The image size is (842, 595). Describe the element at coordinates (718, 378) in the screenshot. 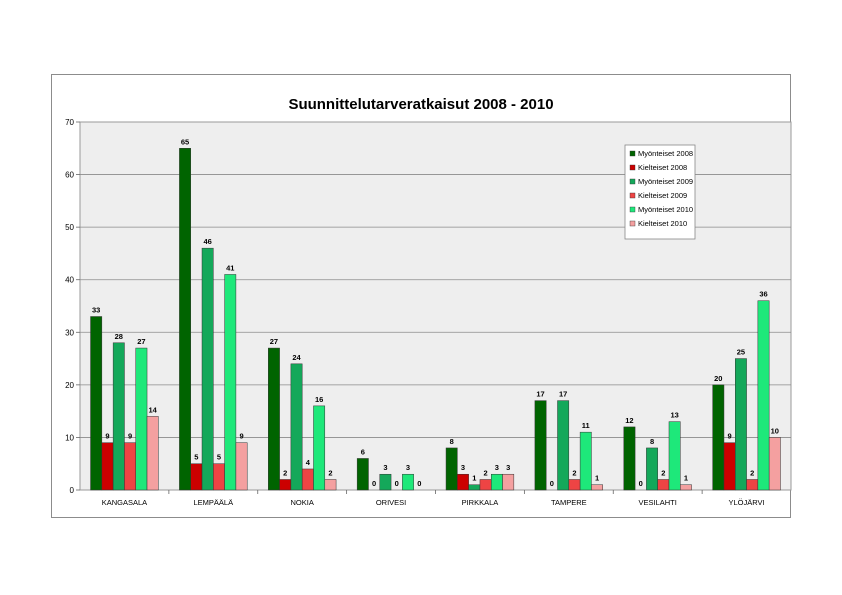

I see `data-label: 20` at that location.